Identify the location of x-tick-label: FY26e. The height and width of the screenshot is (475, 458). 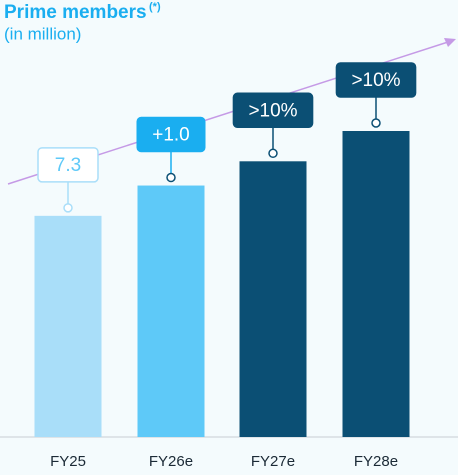
(171, 461).